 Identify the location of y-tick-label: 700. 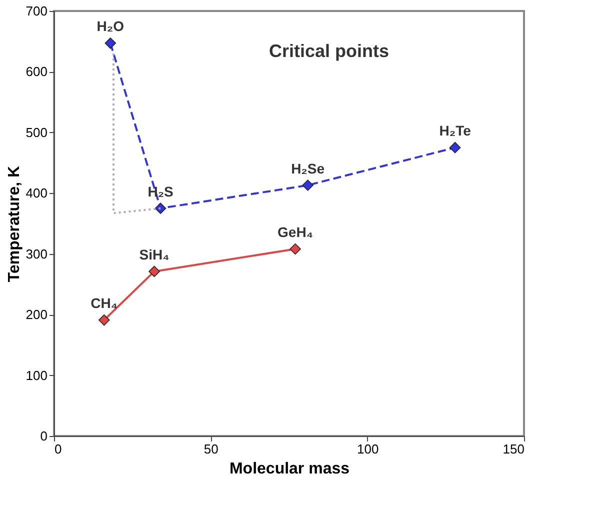
(37, 11).